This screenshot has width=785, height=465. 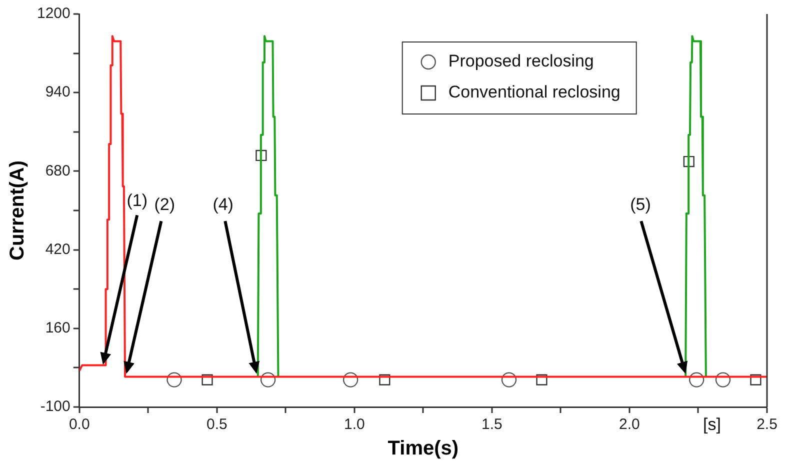 What do you see at coordinates (521, 61) in the screenshot?
I see `legend-label: Proposed reclosing` at bounding box center [521, 61].